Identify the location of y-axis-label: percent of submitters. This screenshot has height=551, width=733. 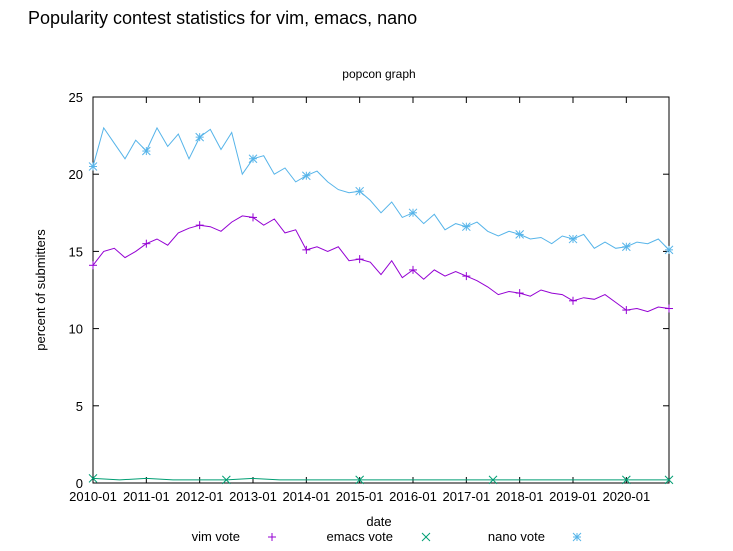
(40, 290).